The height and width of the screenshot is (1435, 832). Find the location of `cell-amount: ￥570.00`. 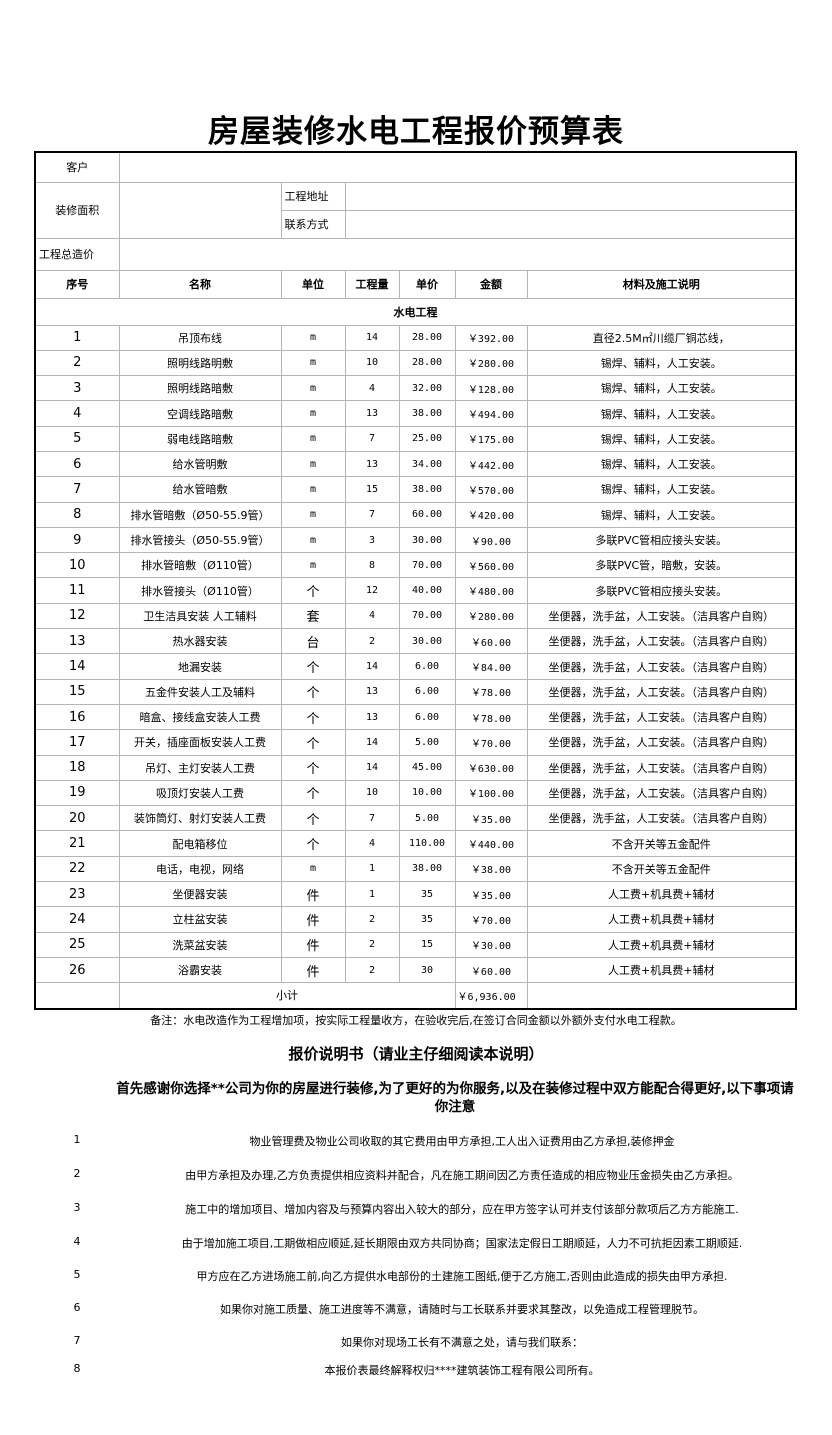

cell-amount: ￥570.00 is located at coordinates (491, 489).